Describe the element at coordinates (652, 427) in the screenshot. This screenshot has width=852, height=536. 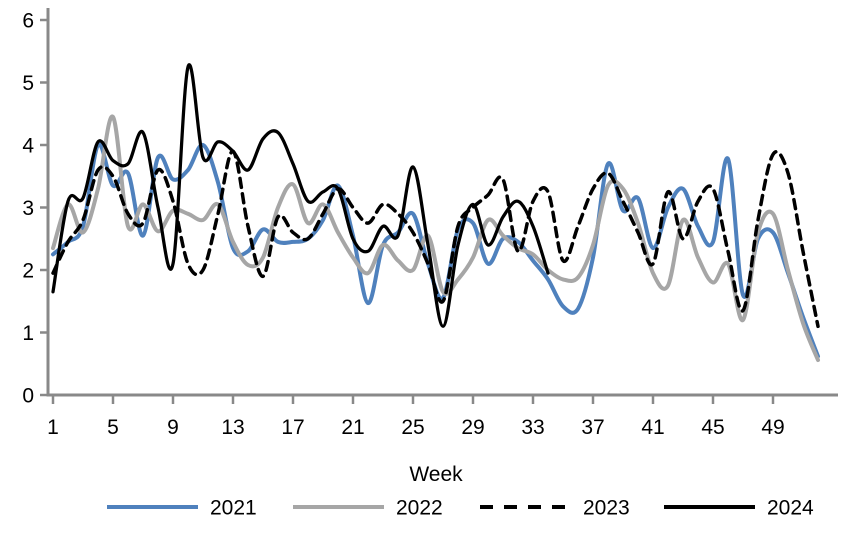
I see `x-tick-label: 41` at that location.